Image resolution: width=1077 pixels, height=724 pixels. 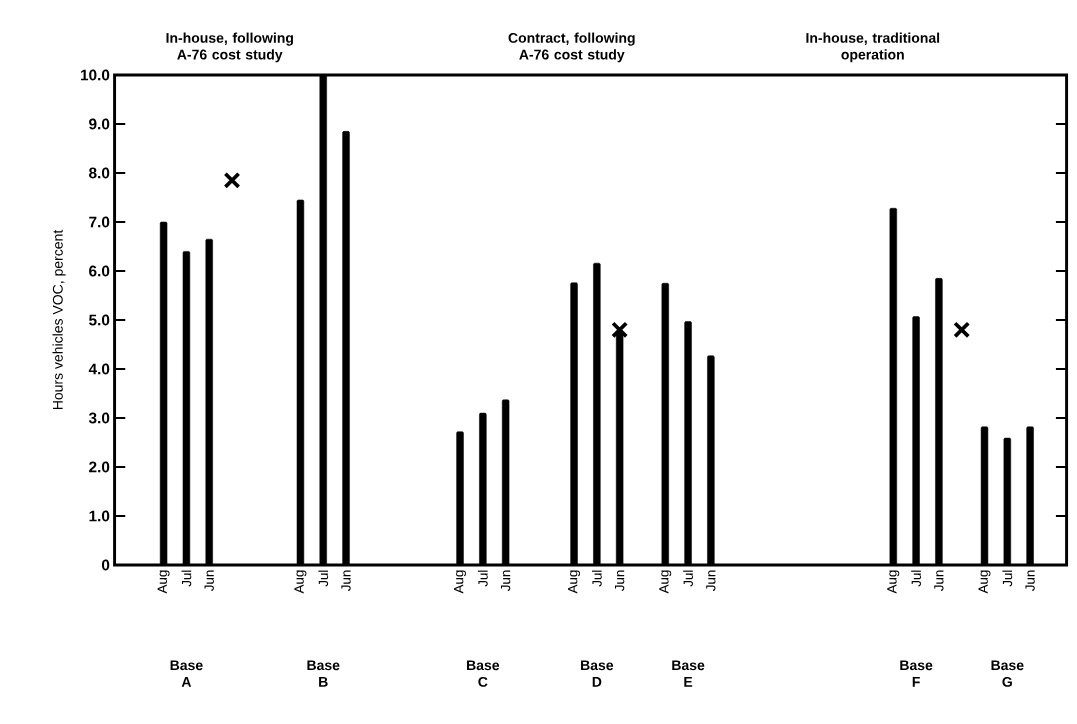 What do you see at coordinates (571, 47) in the screenshot?
I see `text: Contract, following A-76 cost study` at bounding box center [571, 47].